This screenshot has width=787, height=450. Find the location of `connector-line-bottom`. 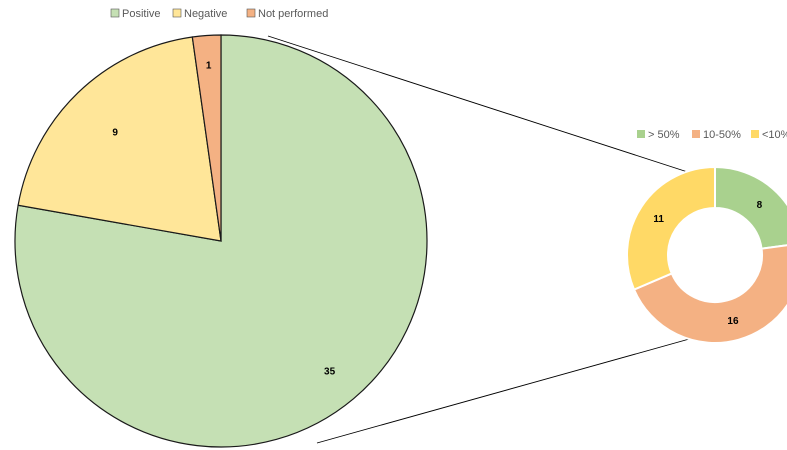

connector-line-bottom is located at coordinates (508, 389).